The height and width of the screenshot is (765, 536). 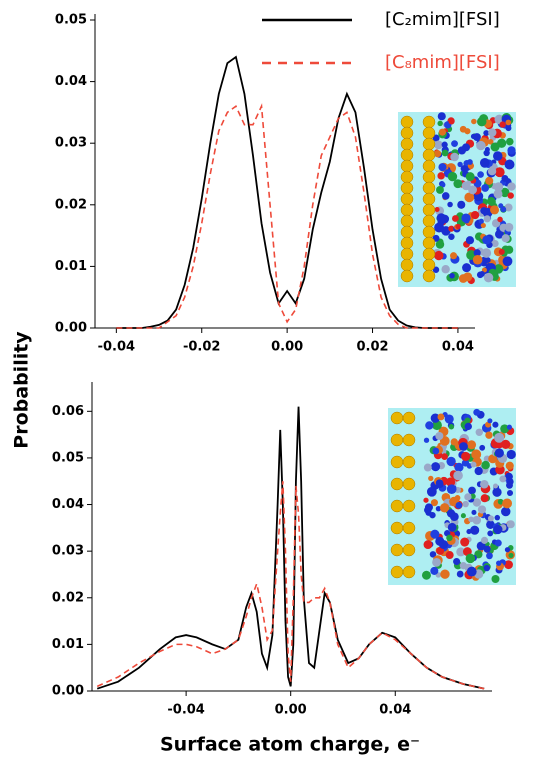 What do you see at coordinates (395, 710) in the screenshot?
I see `x-tick-label: 0.04` at bounding box center [395, 710].